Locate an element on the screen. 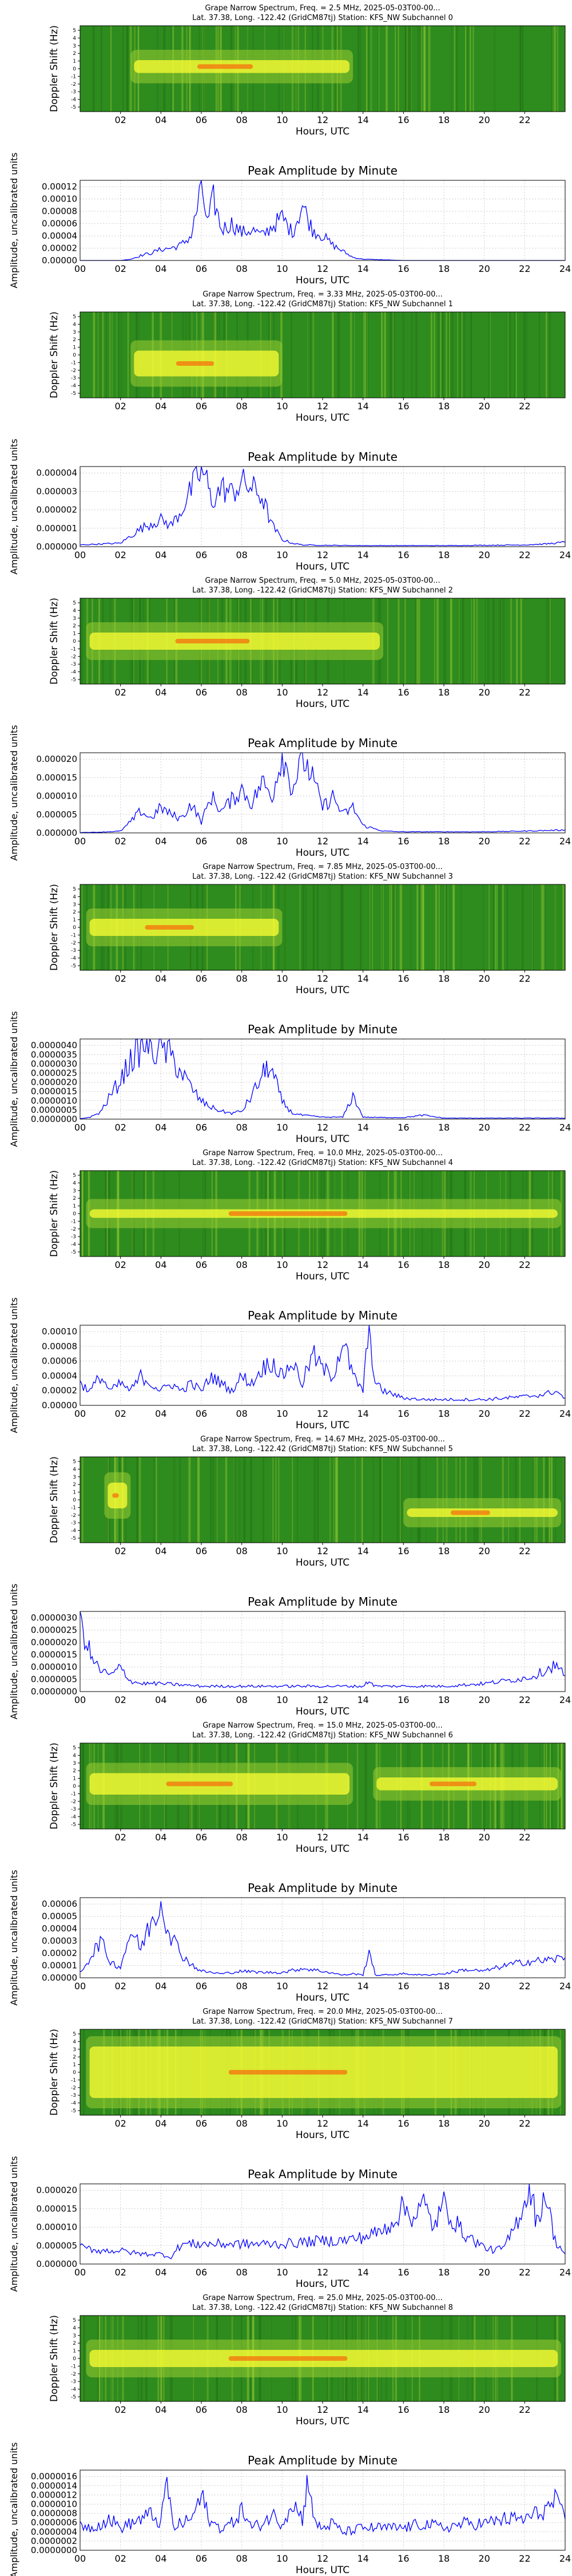  spectrogram-signal-band is located at coordinates (467, 1784).